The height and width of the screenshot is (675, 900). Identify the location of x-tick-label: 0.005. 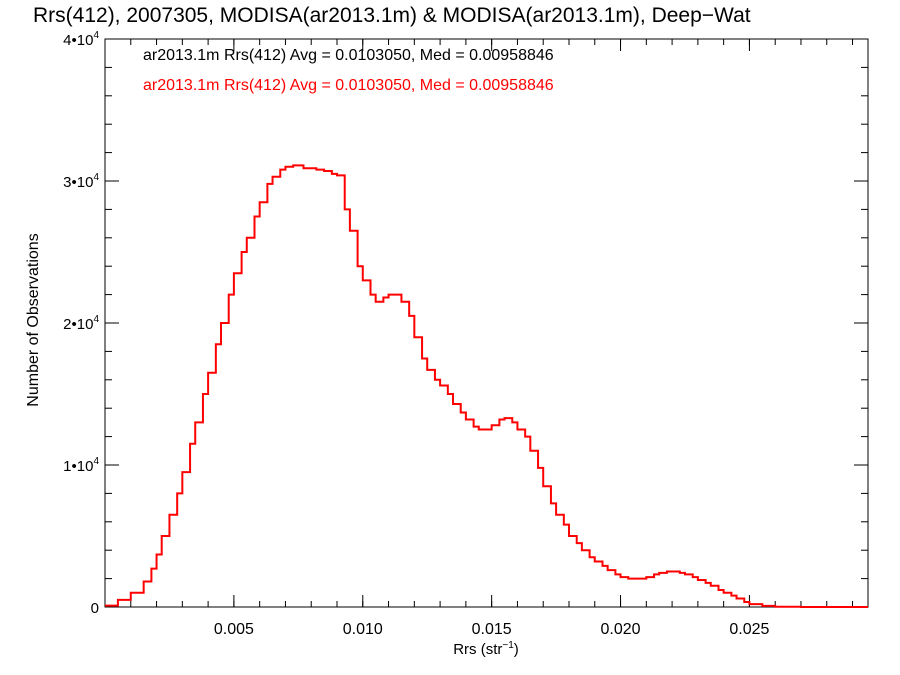
(234, 629).